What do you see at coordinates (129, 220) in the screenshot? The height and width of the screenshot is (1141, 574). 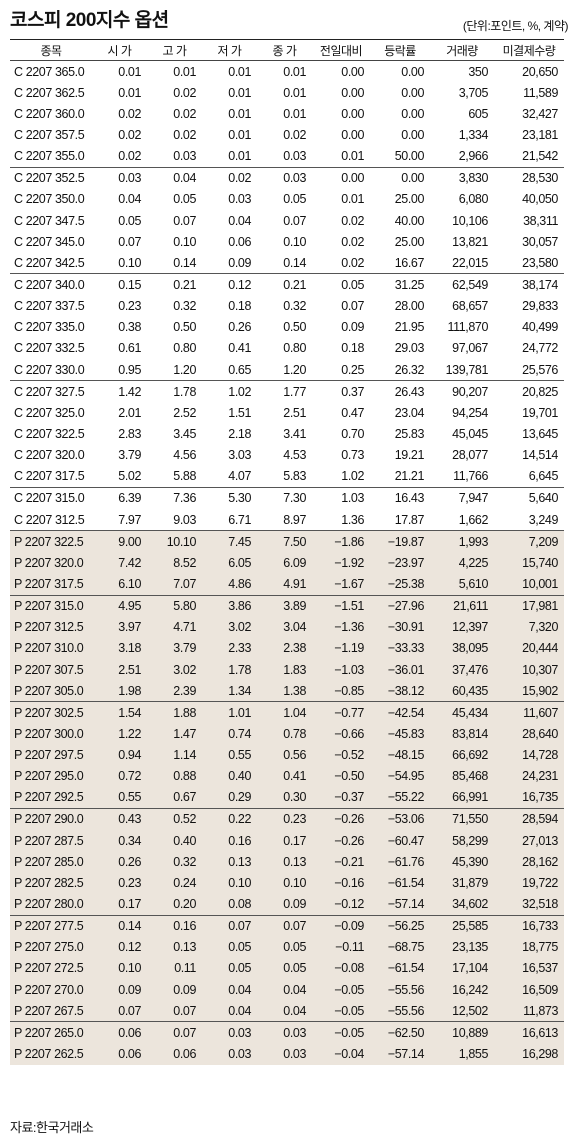 I see `cell-open: 0.05` at bounding box center [129, 220].